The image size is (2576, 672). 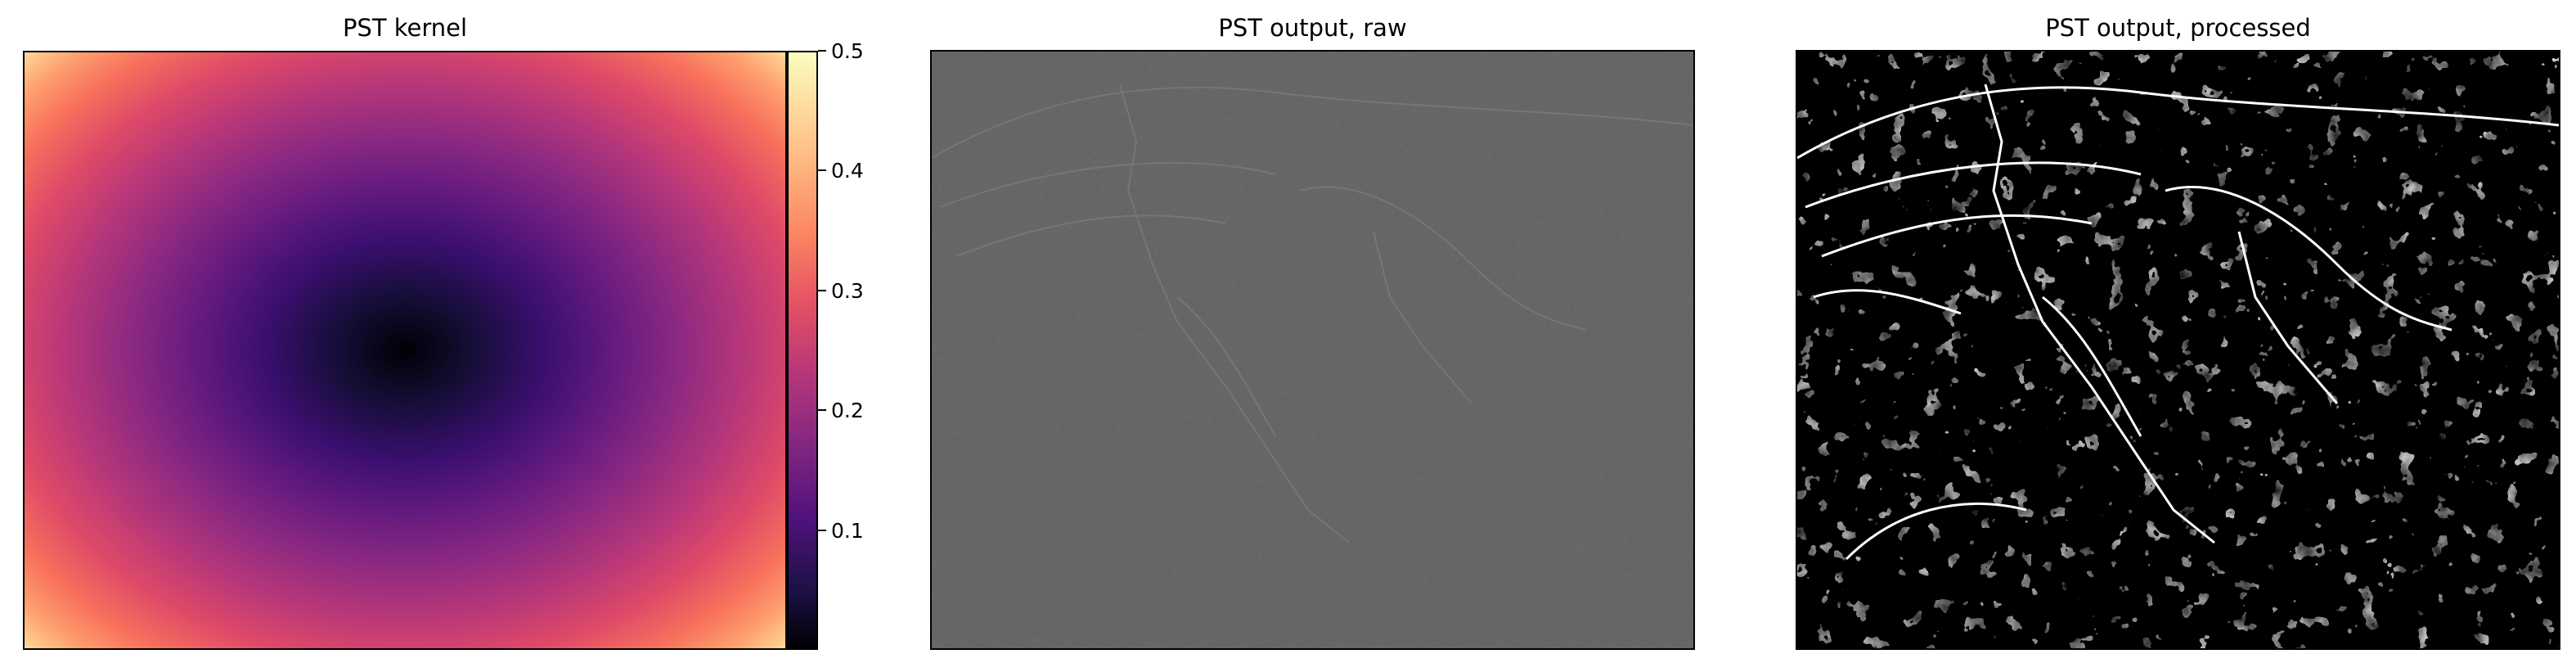 What do you see at coordinates (848, 171) in the screenshot?
I see `colorbar-tick-label: 0.4` at bounding box center [848, 171].